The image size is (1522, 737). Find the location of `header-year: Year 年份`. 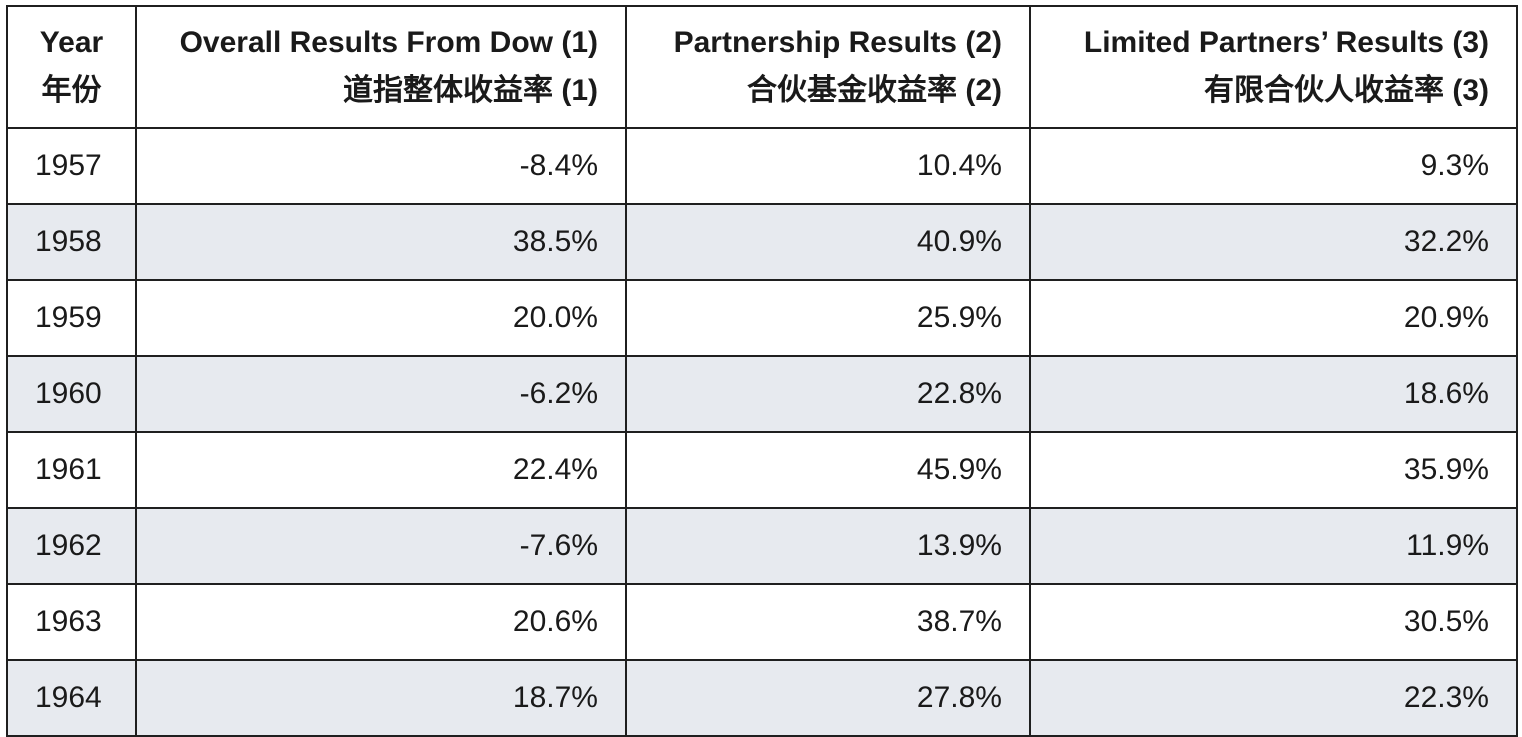

header-year: Year 年份 is located at coordinates (71, 67).